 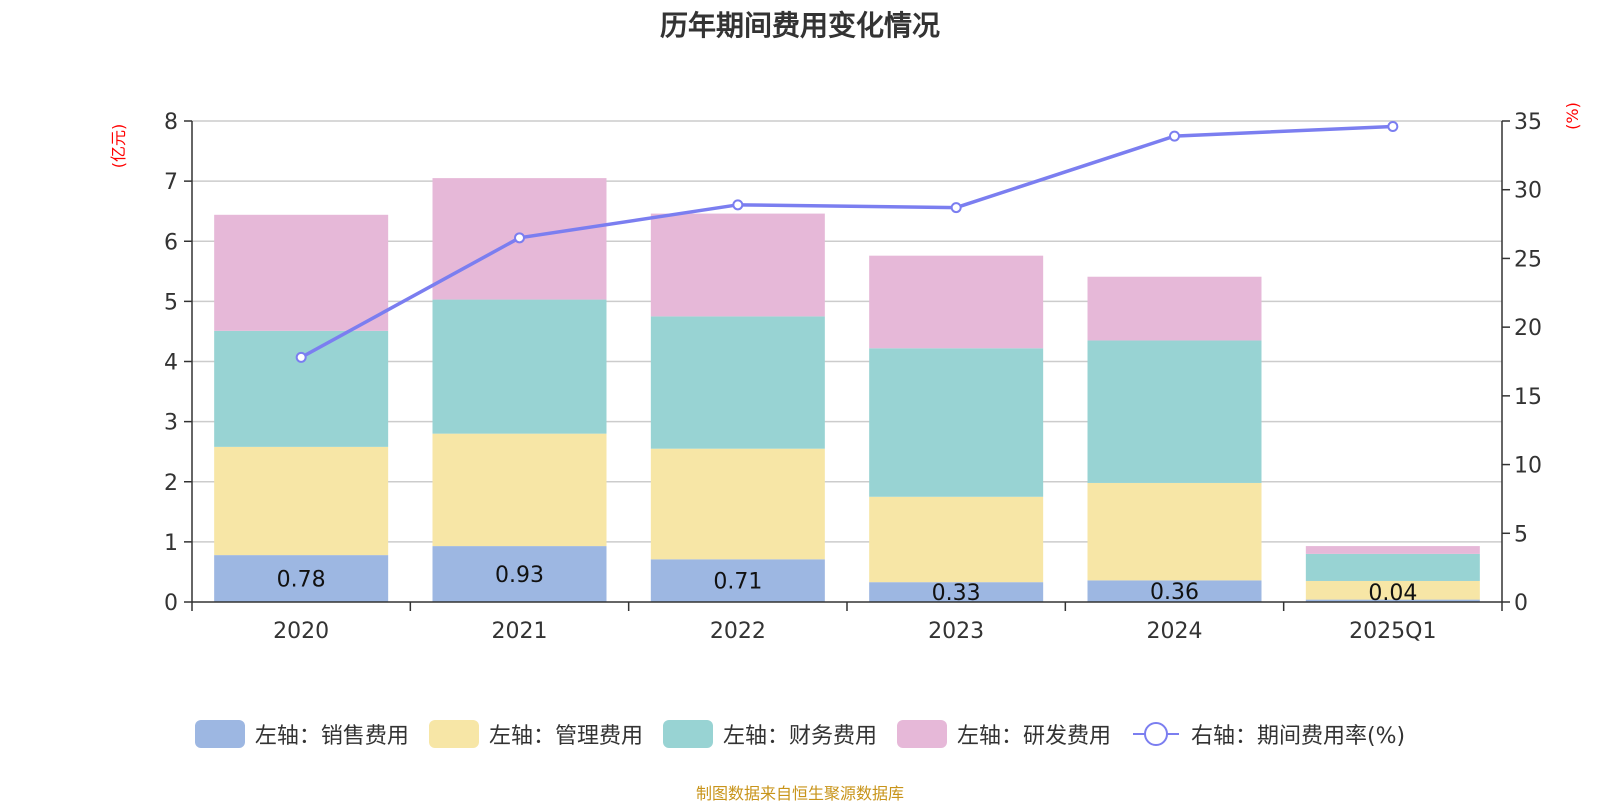 What do you see at coordinates (1298, 736) in the screenshot?
I see `legend-label: 右轴：期间费用率(%)` at bounding box center [1298, 736].